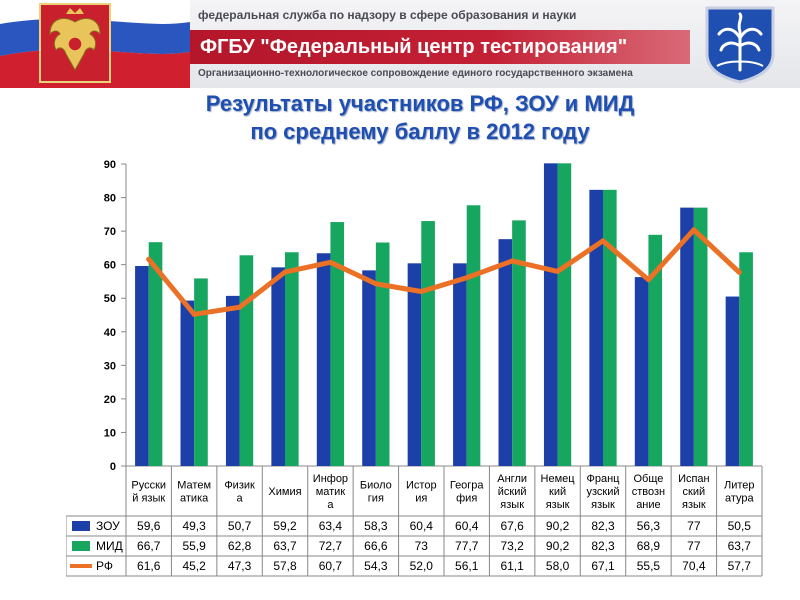 The width and height of the screenshot is (800, 600). What do you see at coordinates (602, 492) in the screenshot?
I see `category-label: узский` at bounding box center [602, 492].